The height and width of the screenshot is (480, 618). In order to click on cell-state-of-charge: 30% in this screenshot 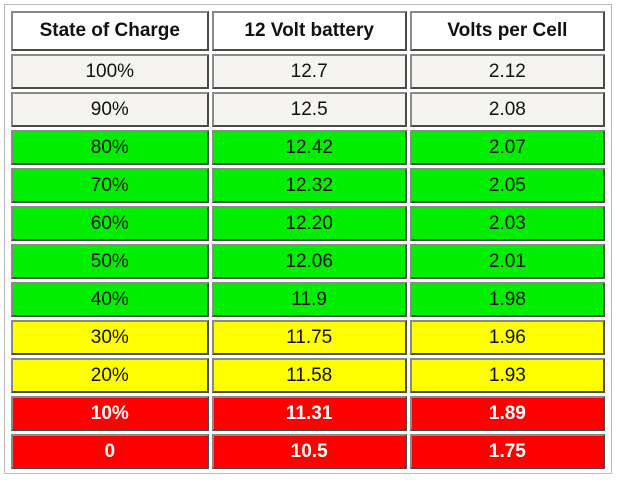, I will do `click(110, 337)`.